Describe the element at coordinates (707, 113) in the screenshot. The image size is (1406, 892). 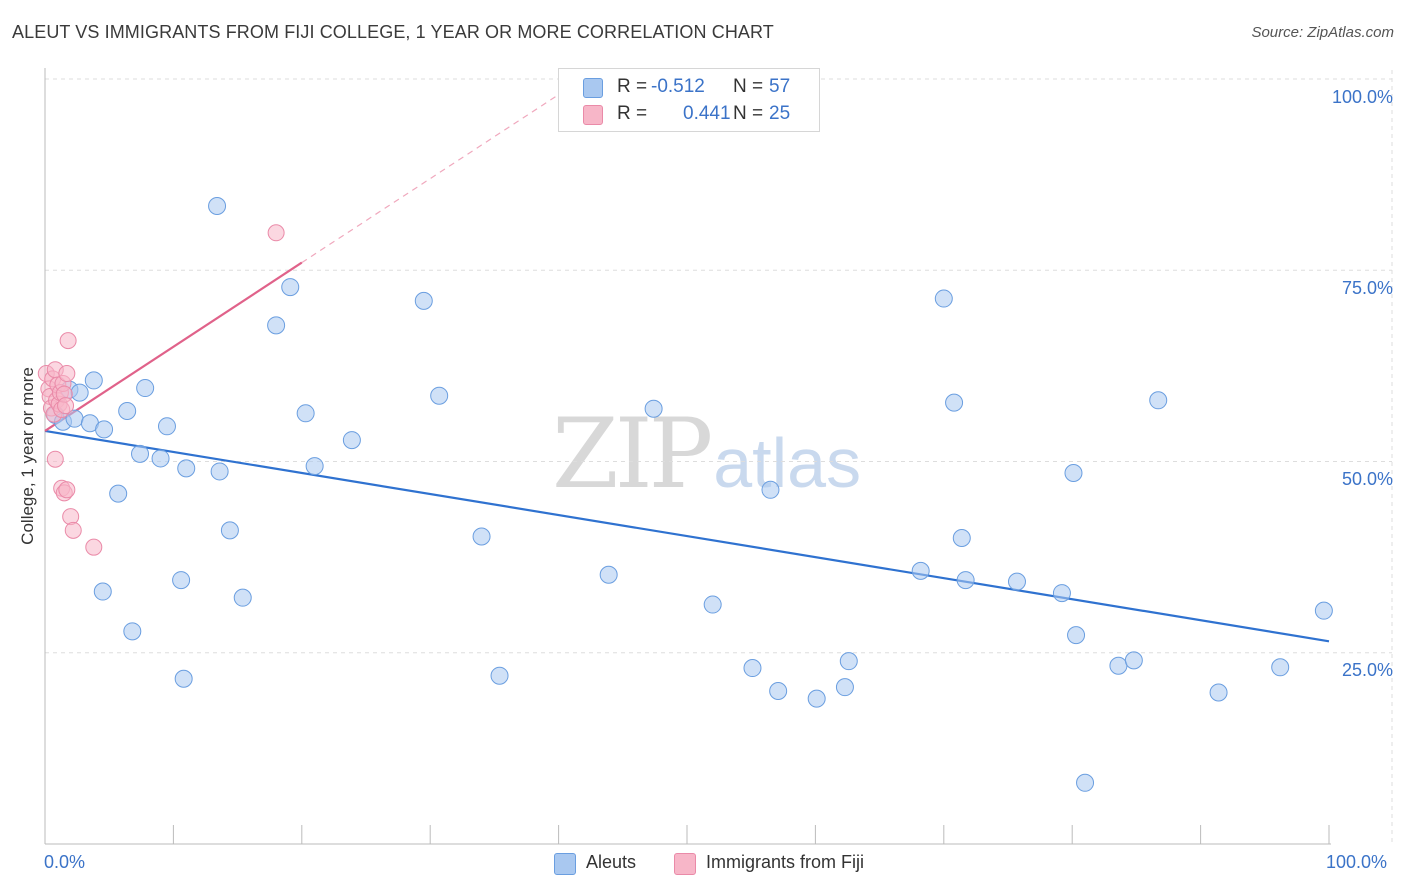
I see `r-value-fiji: 0.441` at that location.